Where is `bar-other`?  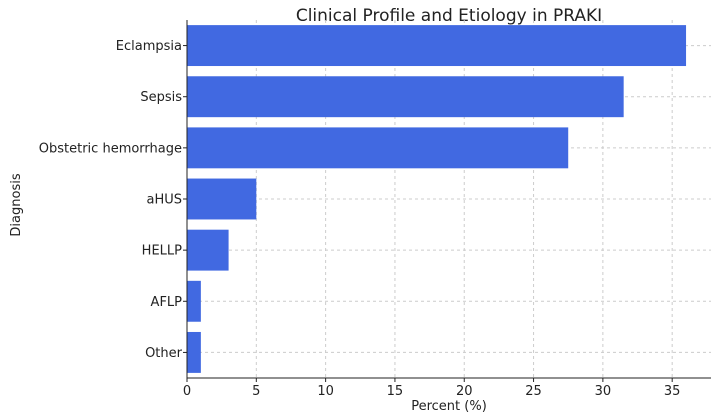
bar-other is located at coordinates (194, 352).